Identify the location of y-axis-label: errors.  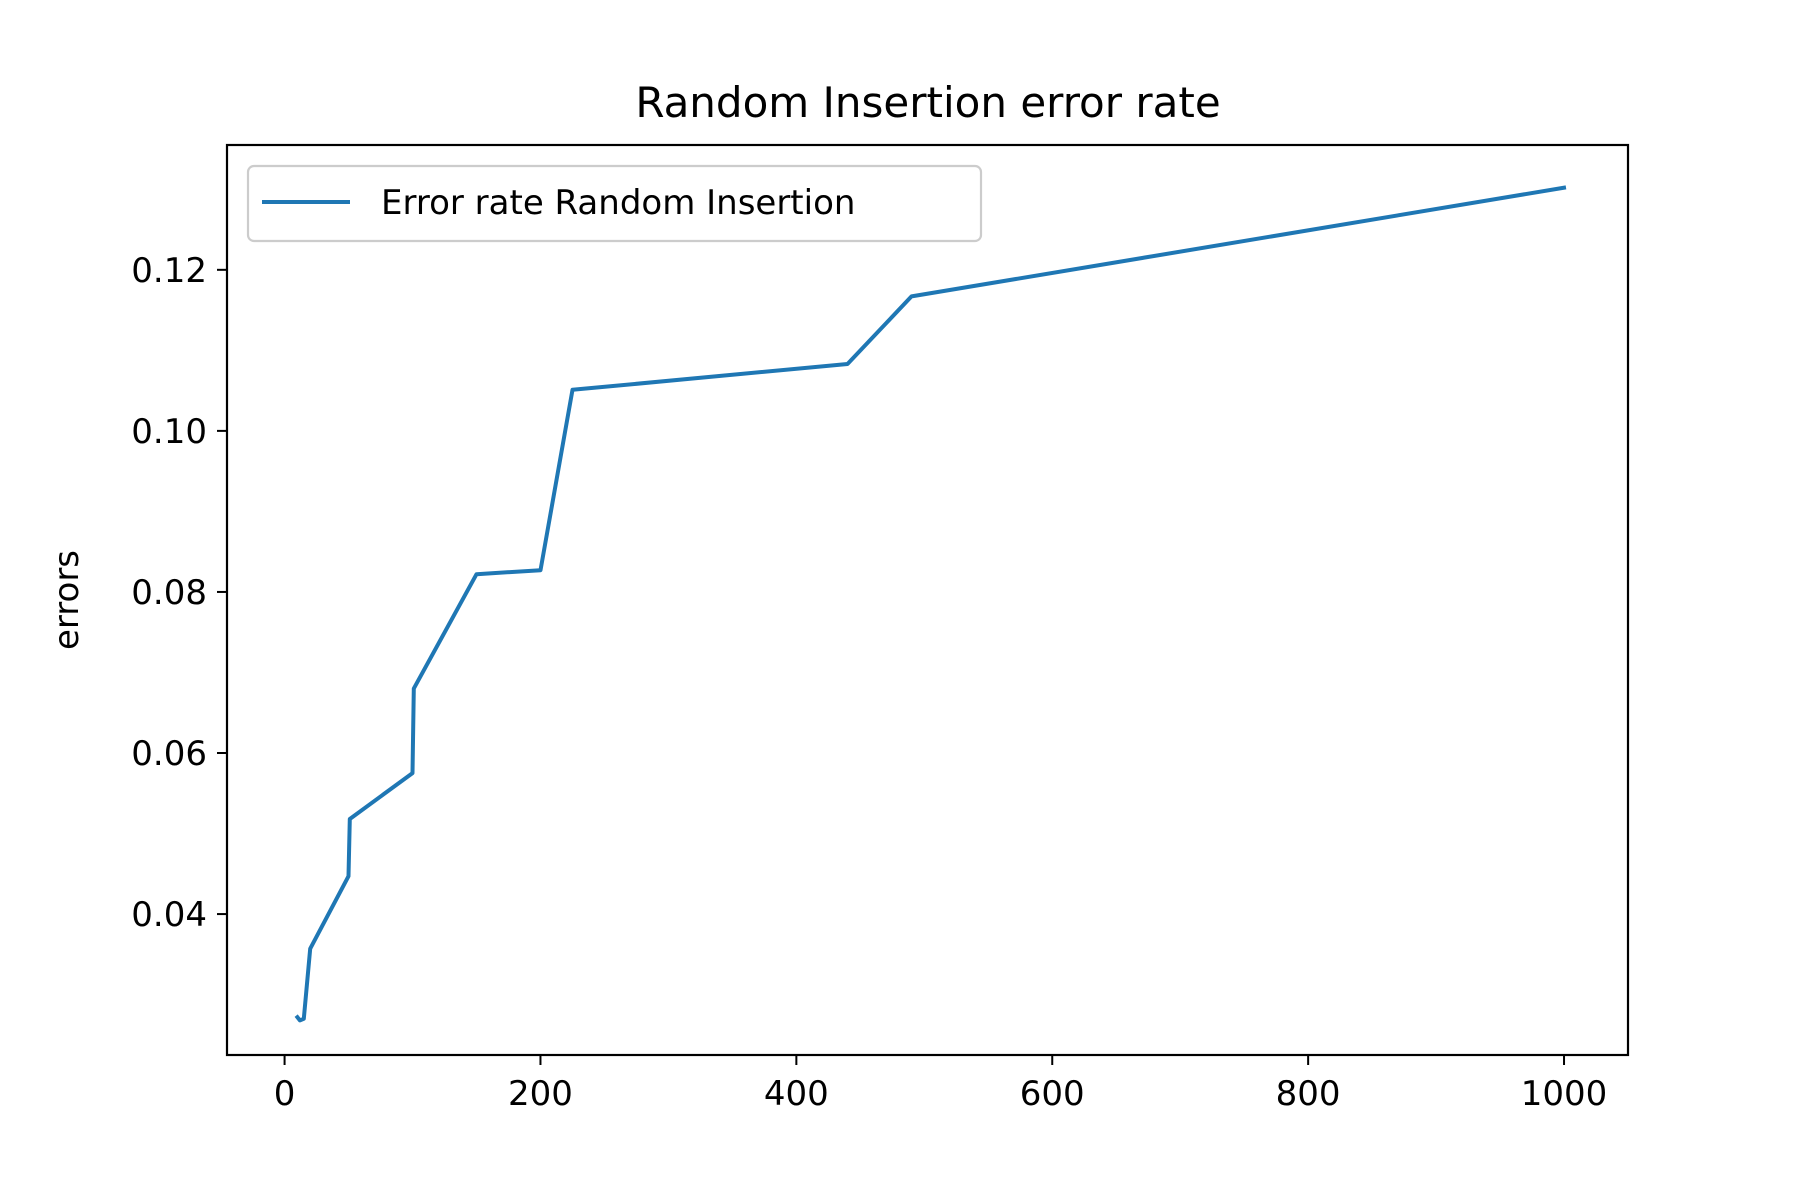
(67, 600).